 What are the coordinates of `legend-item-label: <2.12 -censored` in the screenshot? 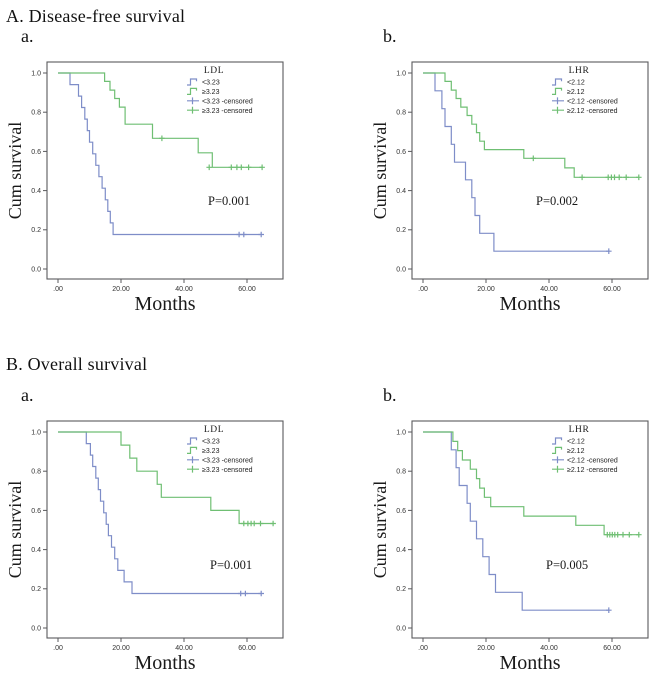 It's located at (592, 101).